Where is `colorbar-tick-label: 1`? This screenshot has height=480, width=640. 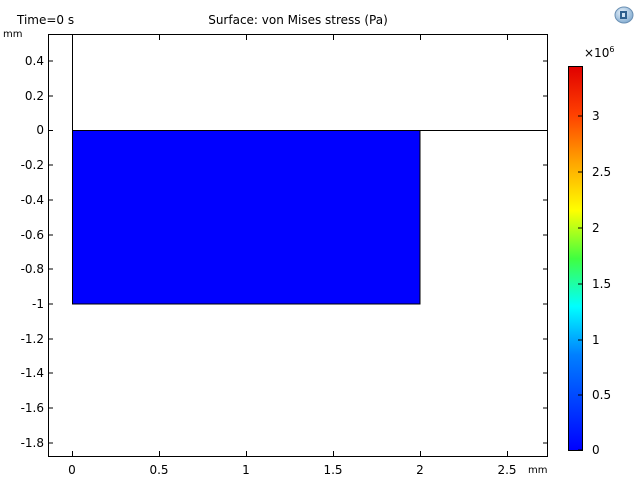 colorbar-tick-label: 1 is located at coordinates (596, 340).